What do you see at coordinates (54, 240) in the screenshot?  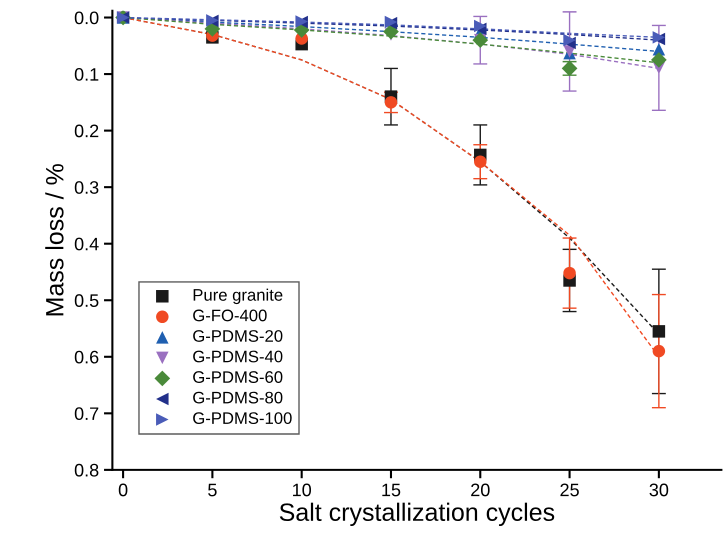 I see `y-axis-title: Mass loss / %` at bounding box center [54, 240].